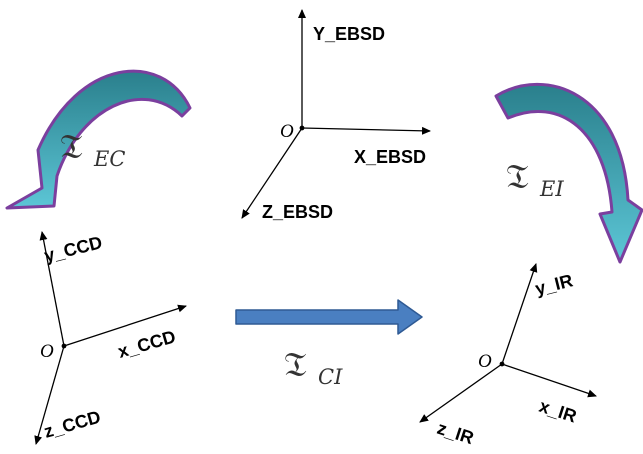 Image resolution: width=643 pixels, height=454 pixels. What do you see at coordinates (52, 289) in the screenshot?
I see `ccd-y-axis` at bounding box center [52, 289].